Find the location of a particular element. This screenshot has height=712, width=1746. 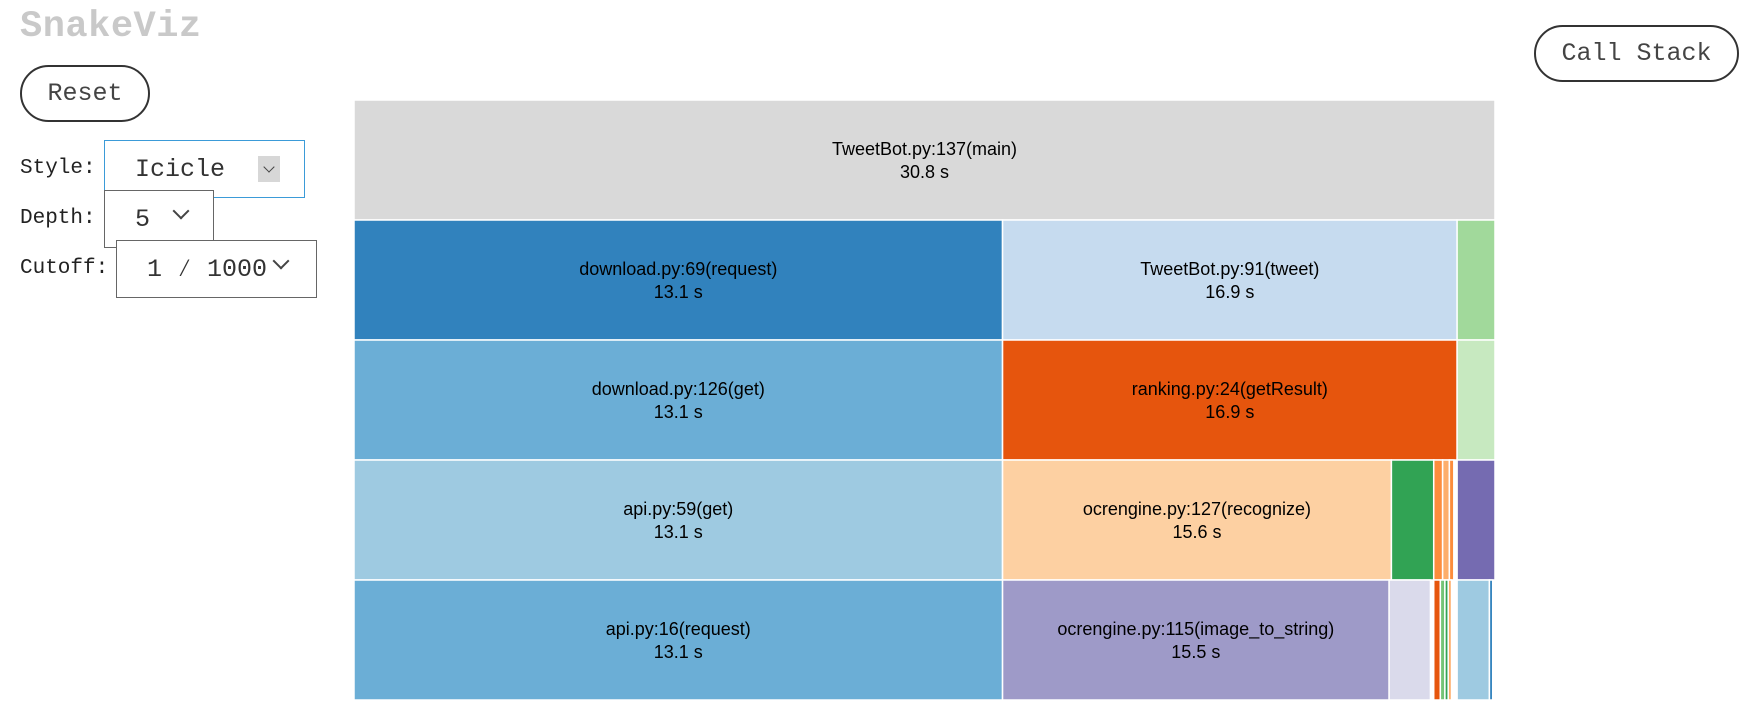

reset-button: Reset is located at coordinates (85, 93).